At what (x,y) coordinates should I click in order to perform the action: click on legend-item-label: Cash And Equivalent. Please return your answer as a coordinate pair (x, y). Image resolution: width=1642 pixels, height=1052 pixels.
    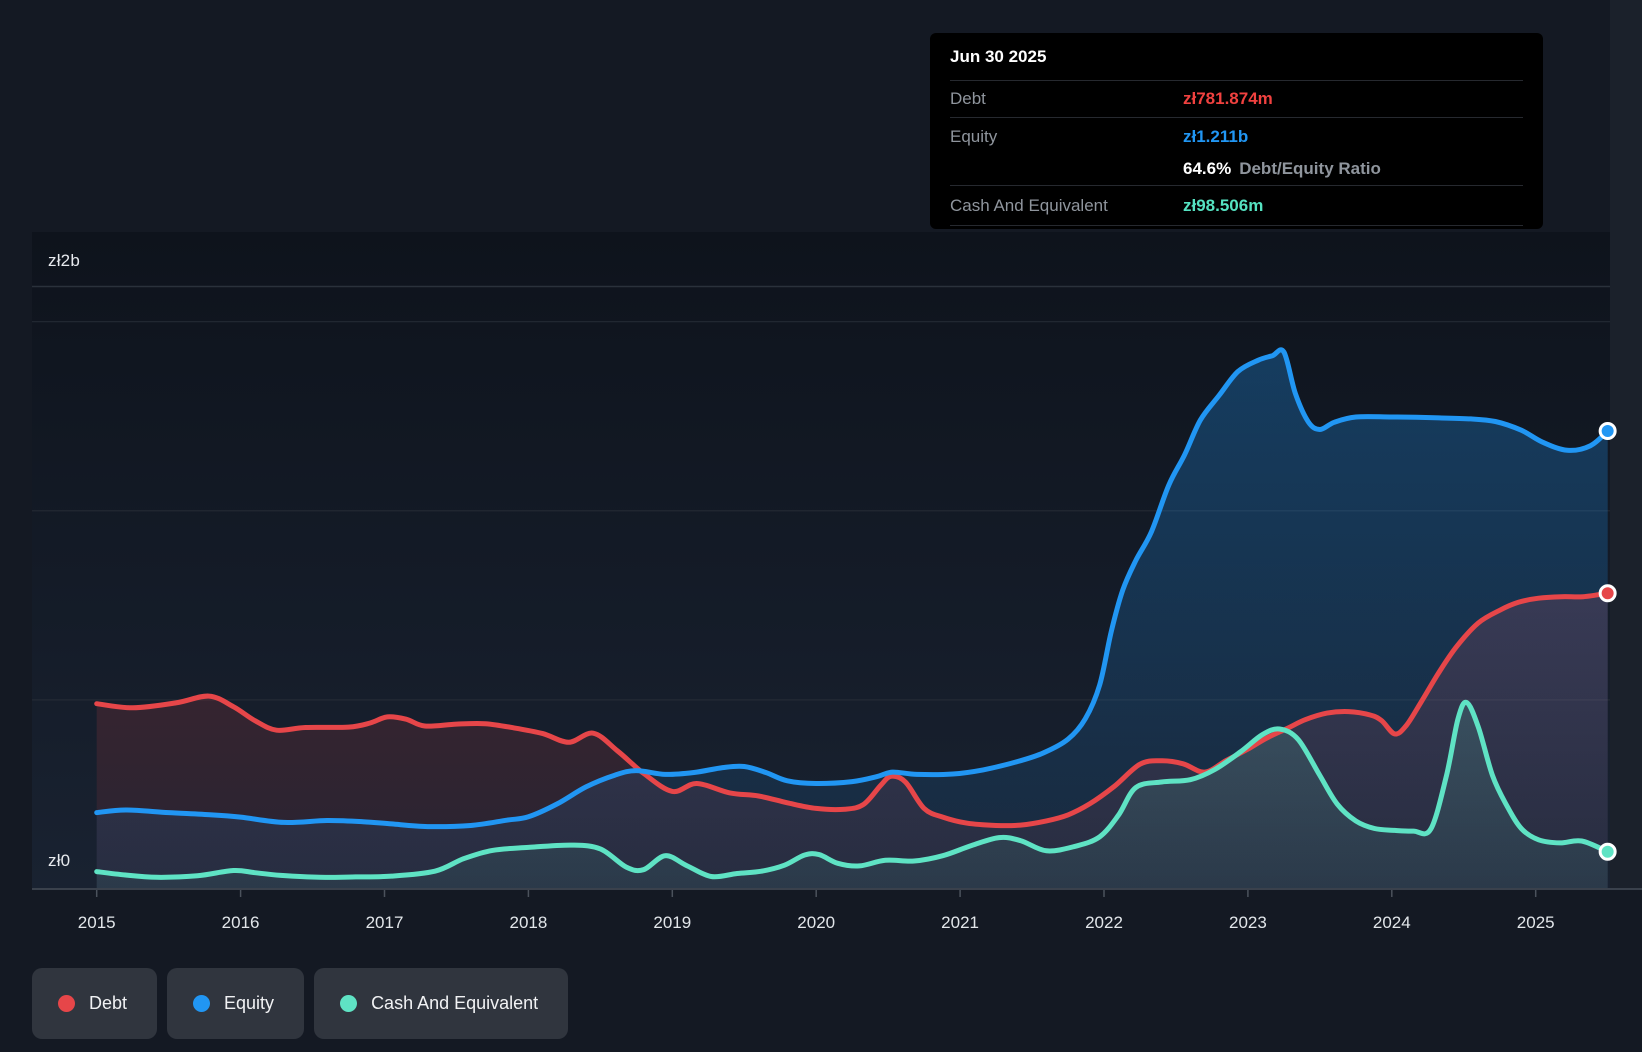
    Looking at the image, I should click on (455, 1003).